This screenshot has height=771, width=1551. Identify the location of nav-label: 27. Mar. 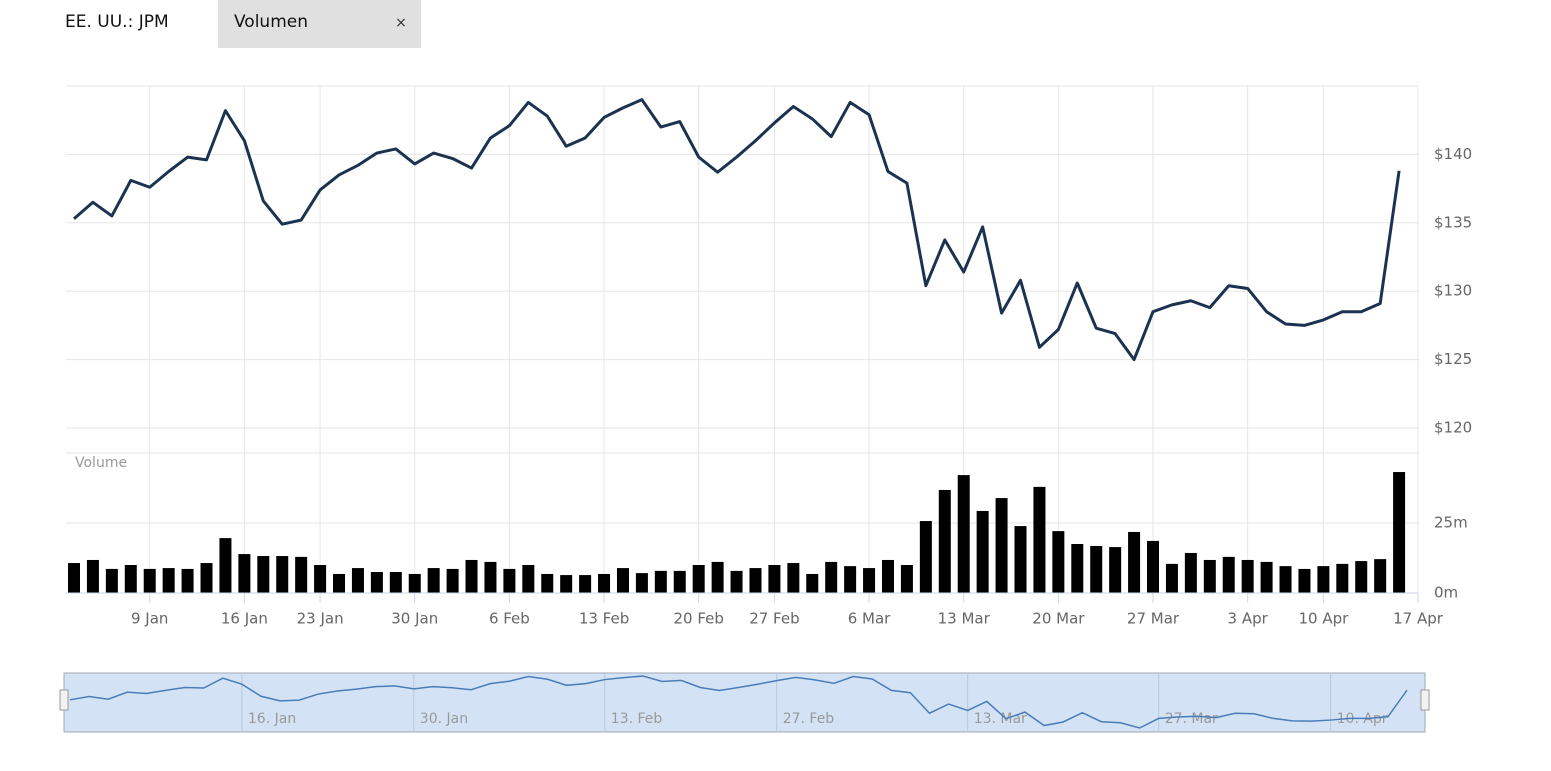
(1191, 719).